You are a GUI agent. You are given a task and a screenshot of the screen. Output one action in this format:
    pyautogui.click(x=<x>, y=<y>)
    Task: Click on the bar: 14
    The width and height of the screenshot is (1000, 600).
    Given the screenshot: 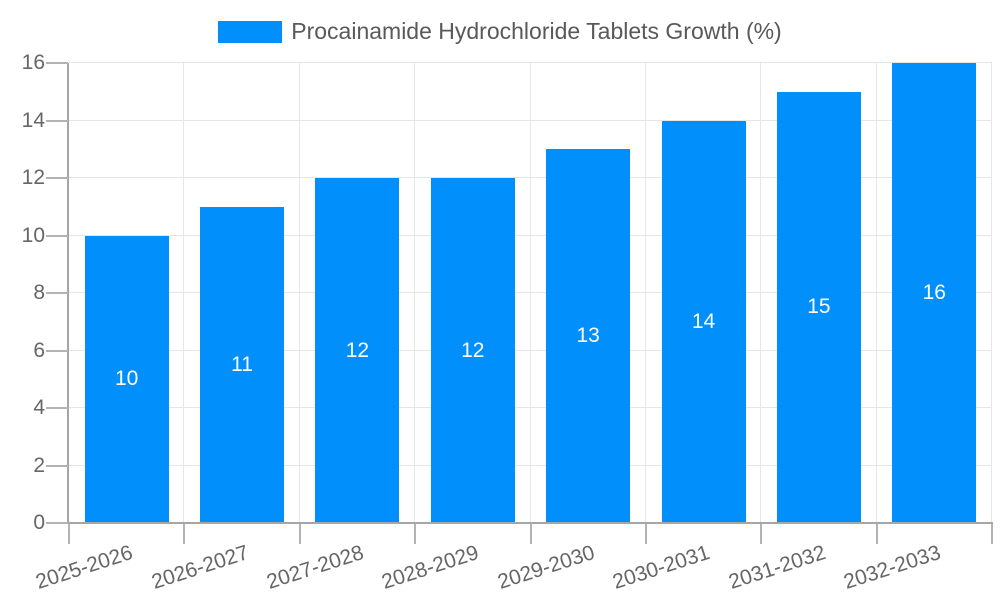 What is the action you would take?
    pyautogui.click(x=703, y=321)
    